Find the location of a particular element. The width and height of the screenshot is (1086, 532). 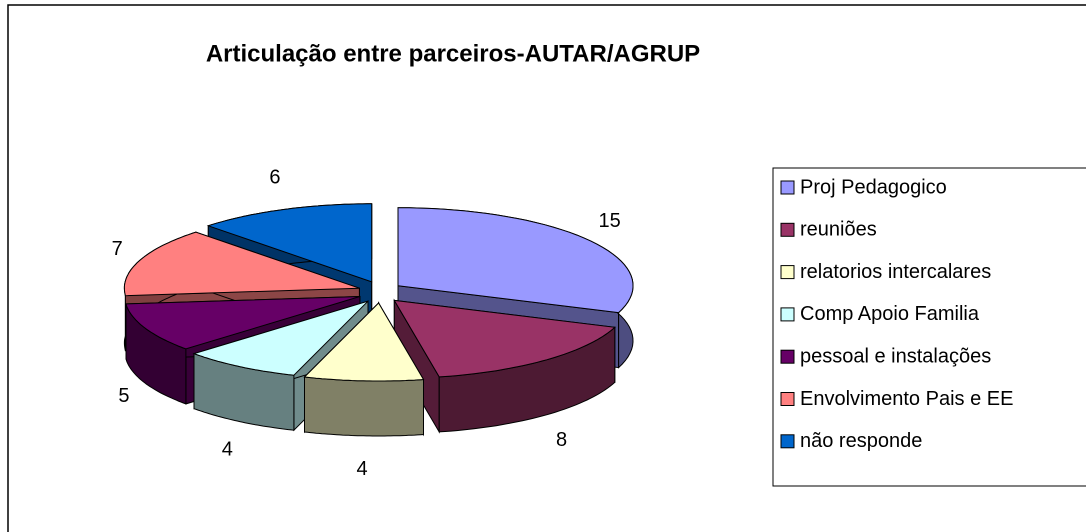

data-label: 8 is located at coordinates (561, 440).